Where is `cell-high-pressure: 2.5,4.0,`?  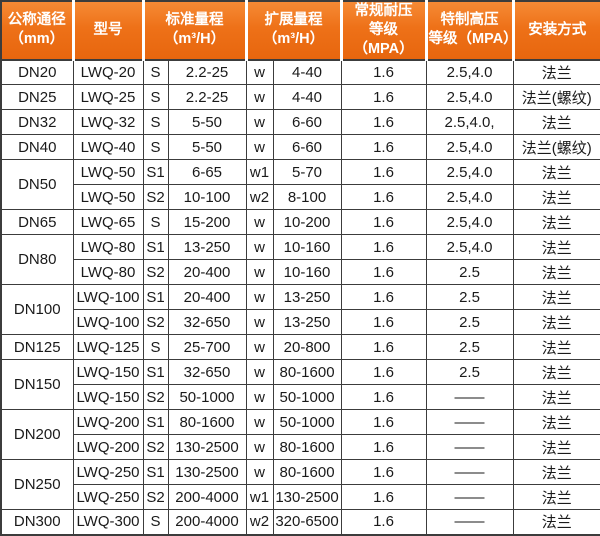
cell-high-pressure: 2.5,4.0, is located at coordinates (469, 122).